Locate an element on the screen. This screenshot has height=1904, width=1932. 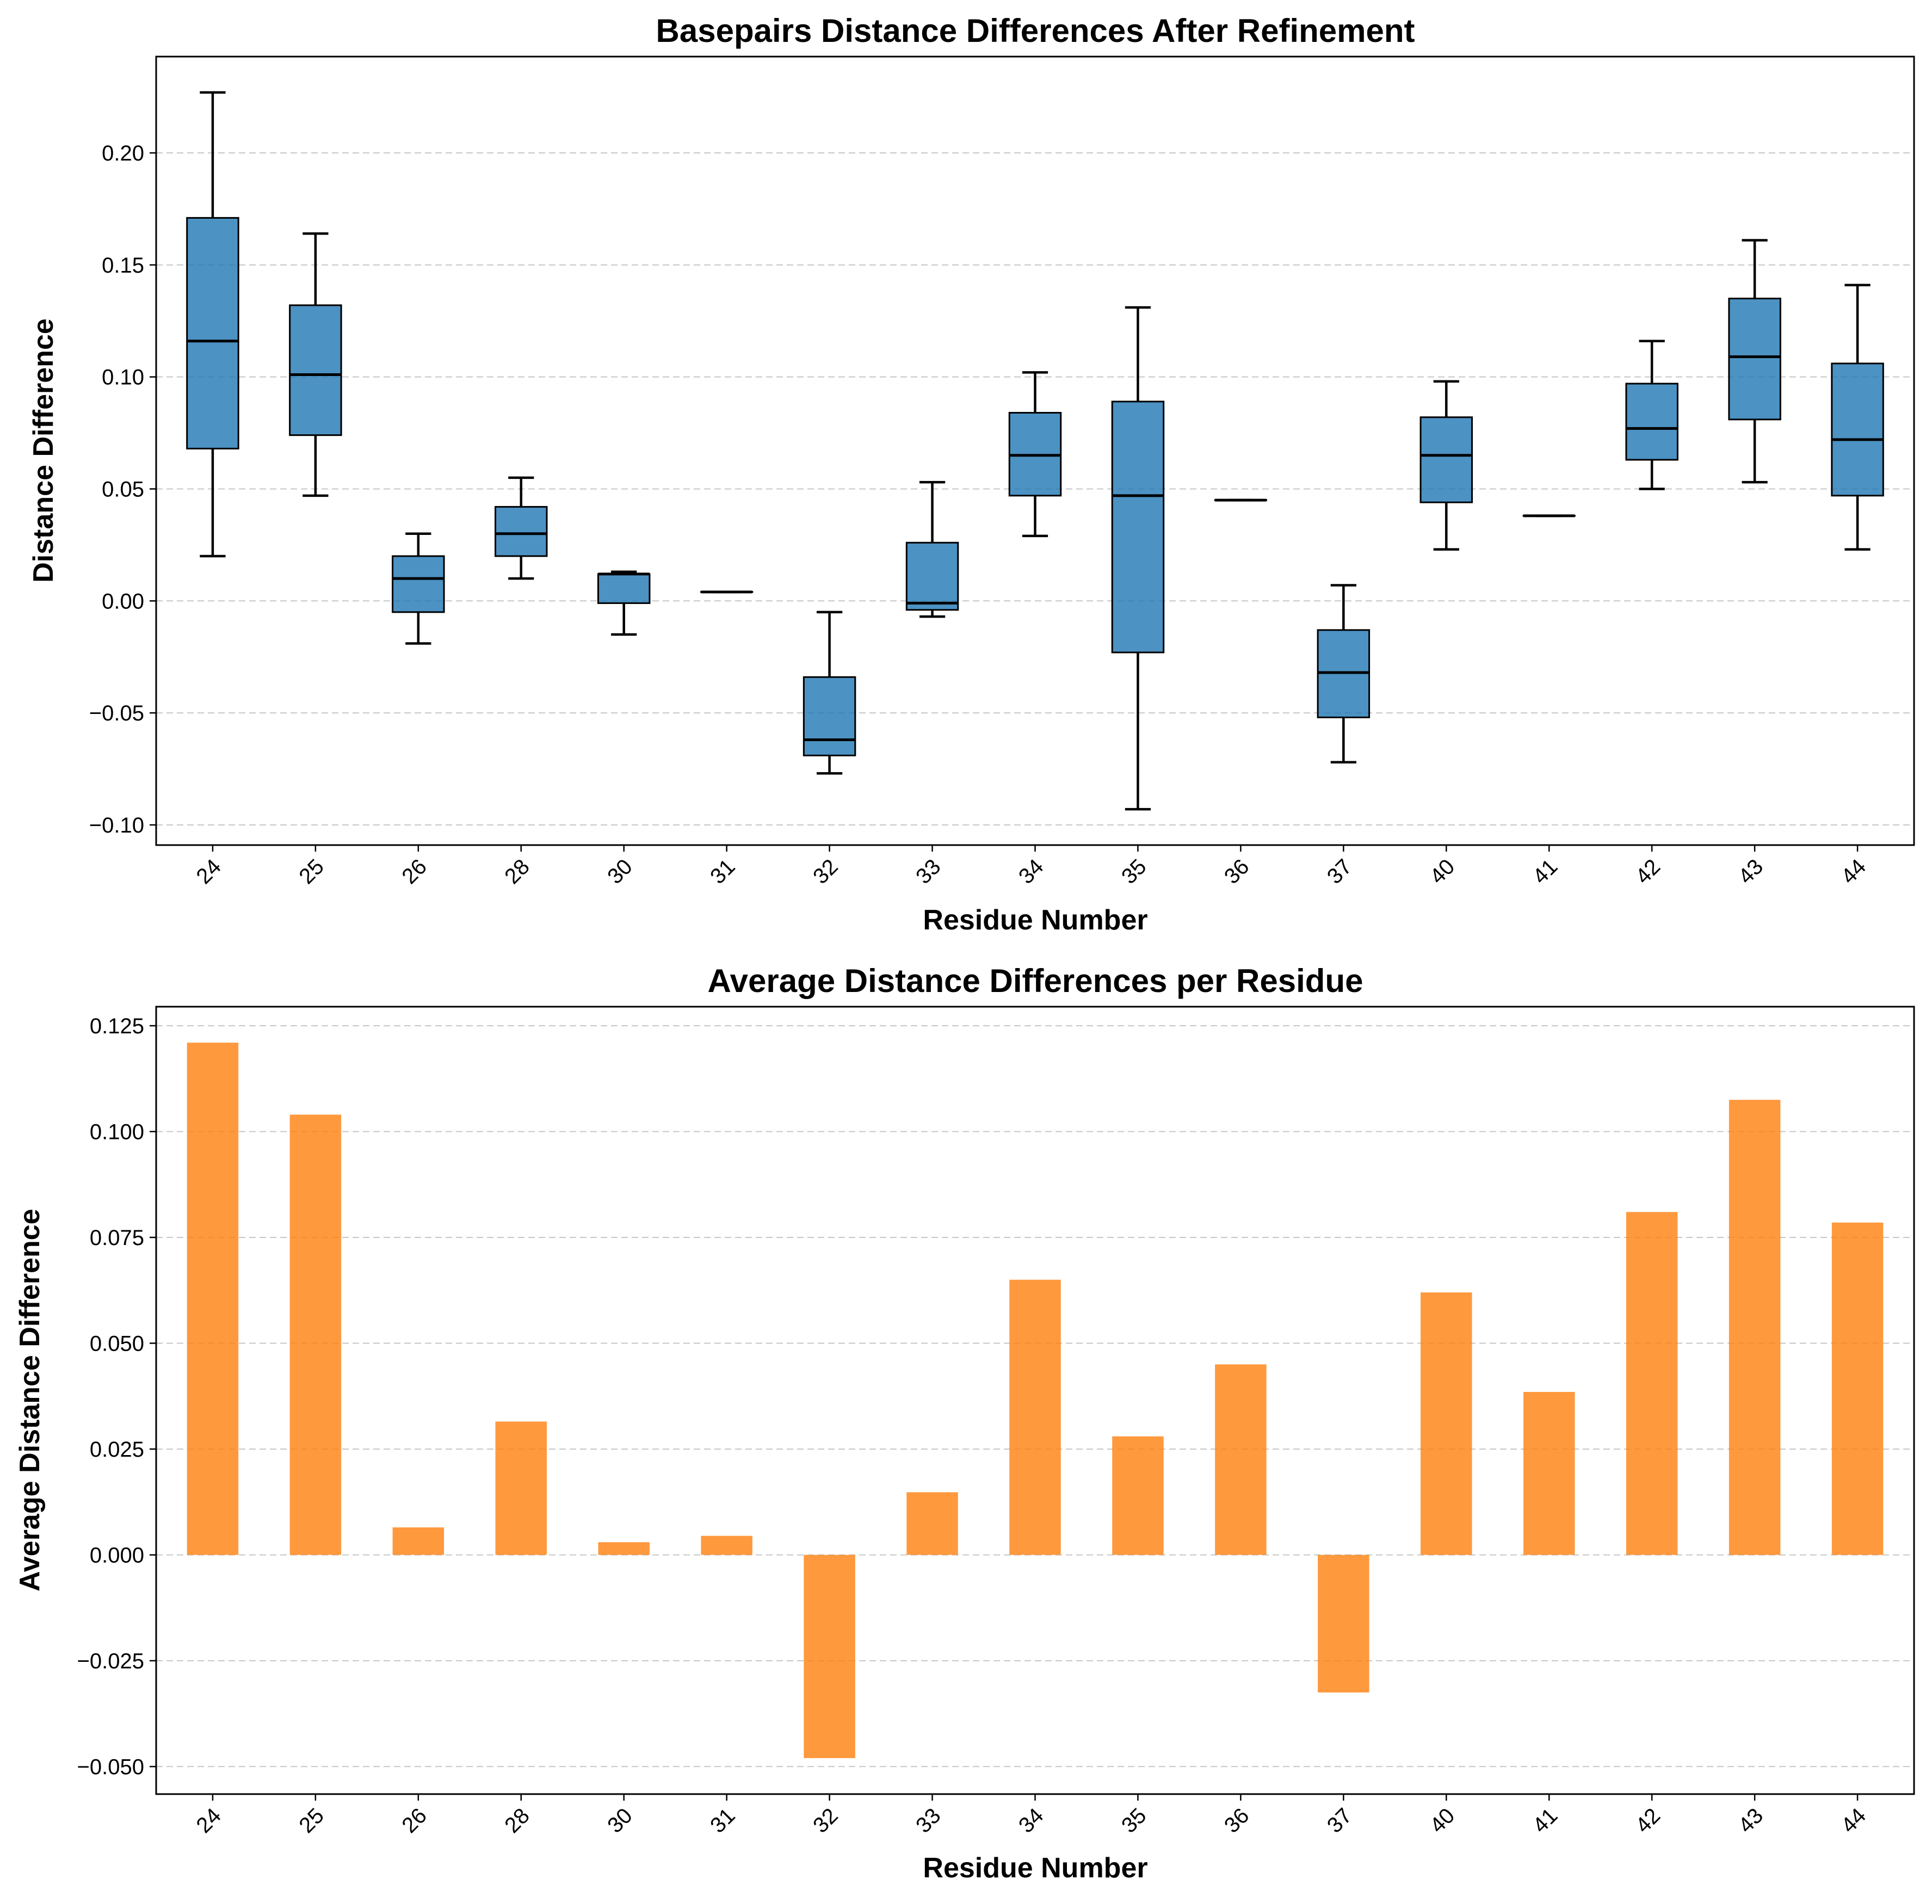
barchart-x-tick-label: 33 is located at coordinates (929, 1821).